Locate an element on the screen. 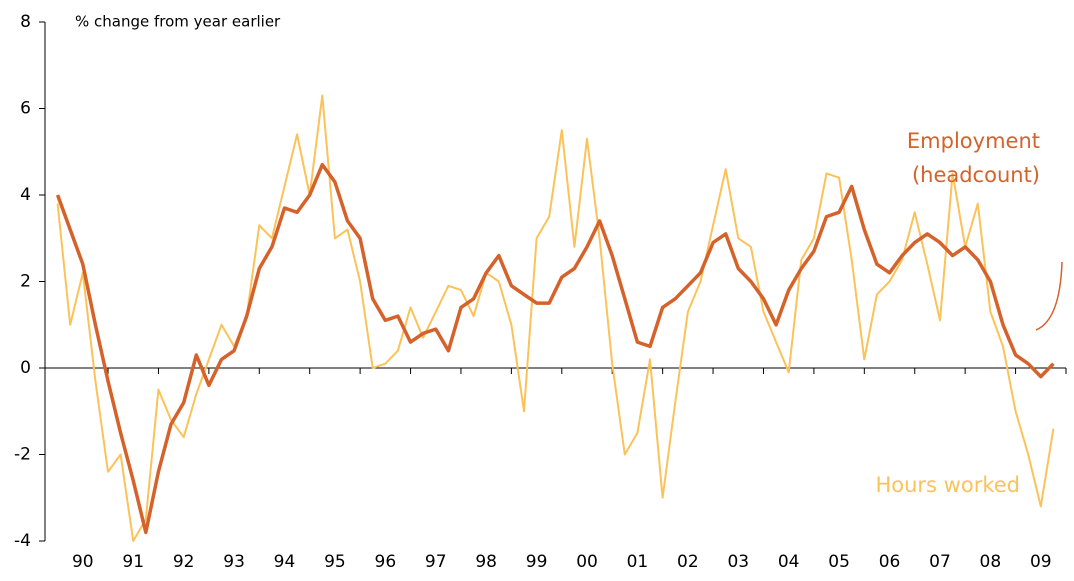  annotation: Employment is located at coordinates (973, 141).